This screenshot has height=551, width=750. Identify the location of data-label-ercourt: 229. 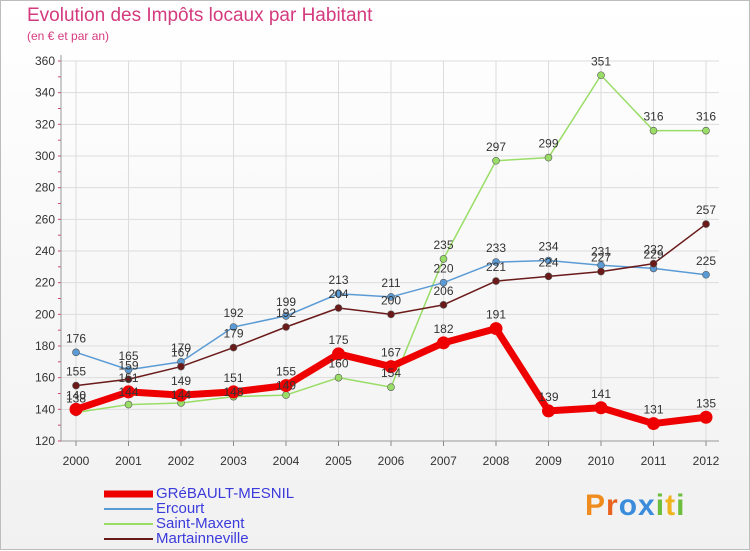
(653, 254).